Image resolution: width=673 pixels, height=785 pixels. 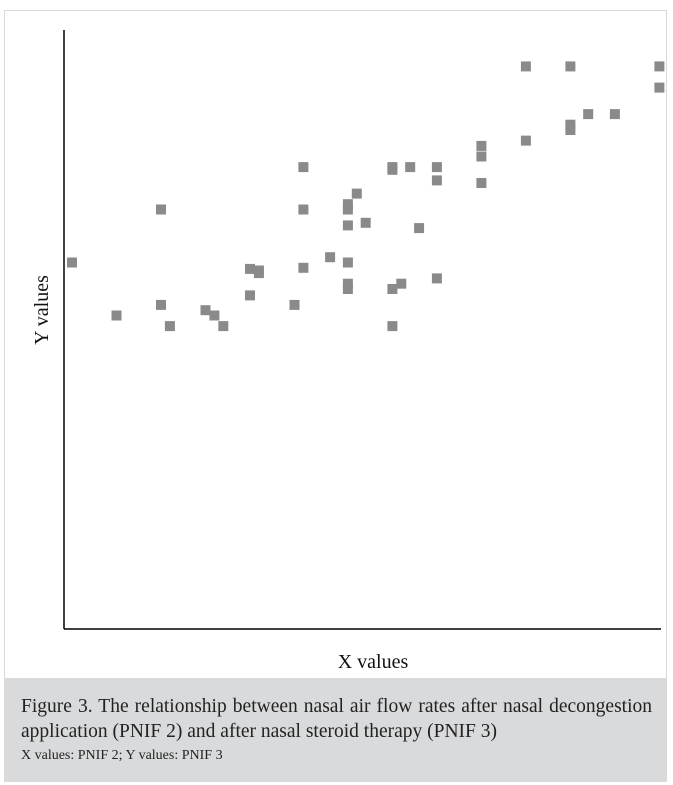 I want to click on x-axis-label: X values, so click(x=373, y=662).